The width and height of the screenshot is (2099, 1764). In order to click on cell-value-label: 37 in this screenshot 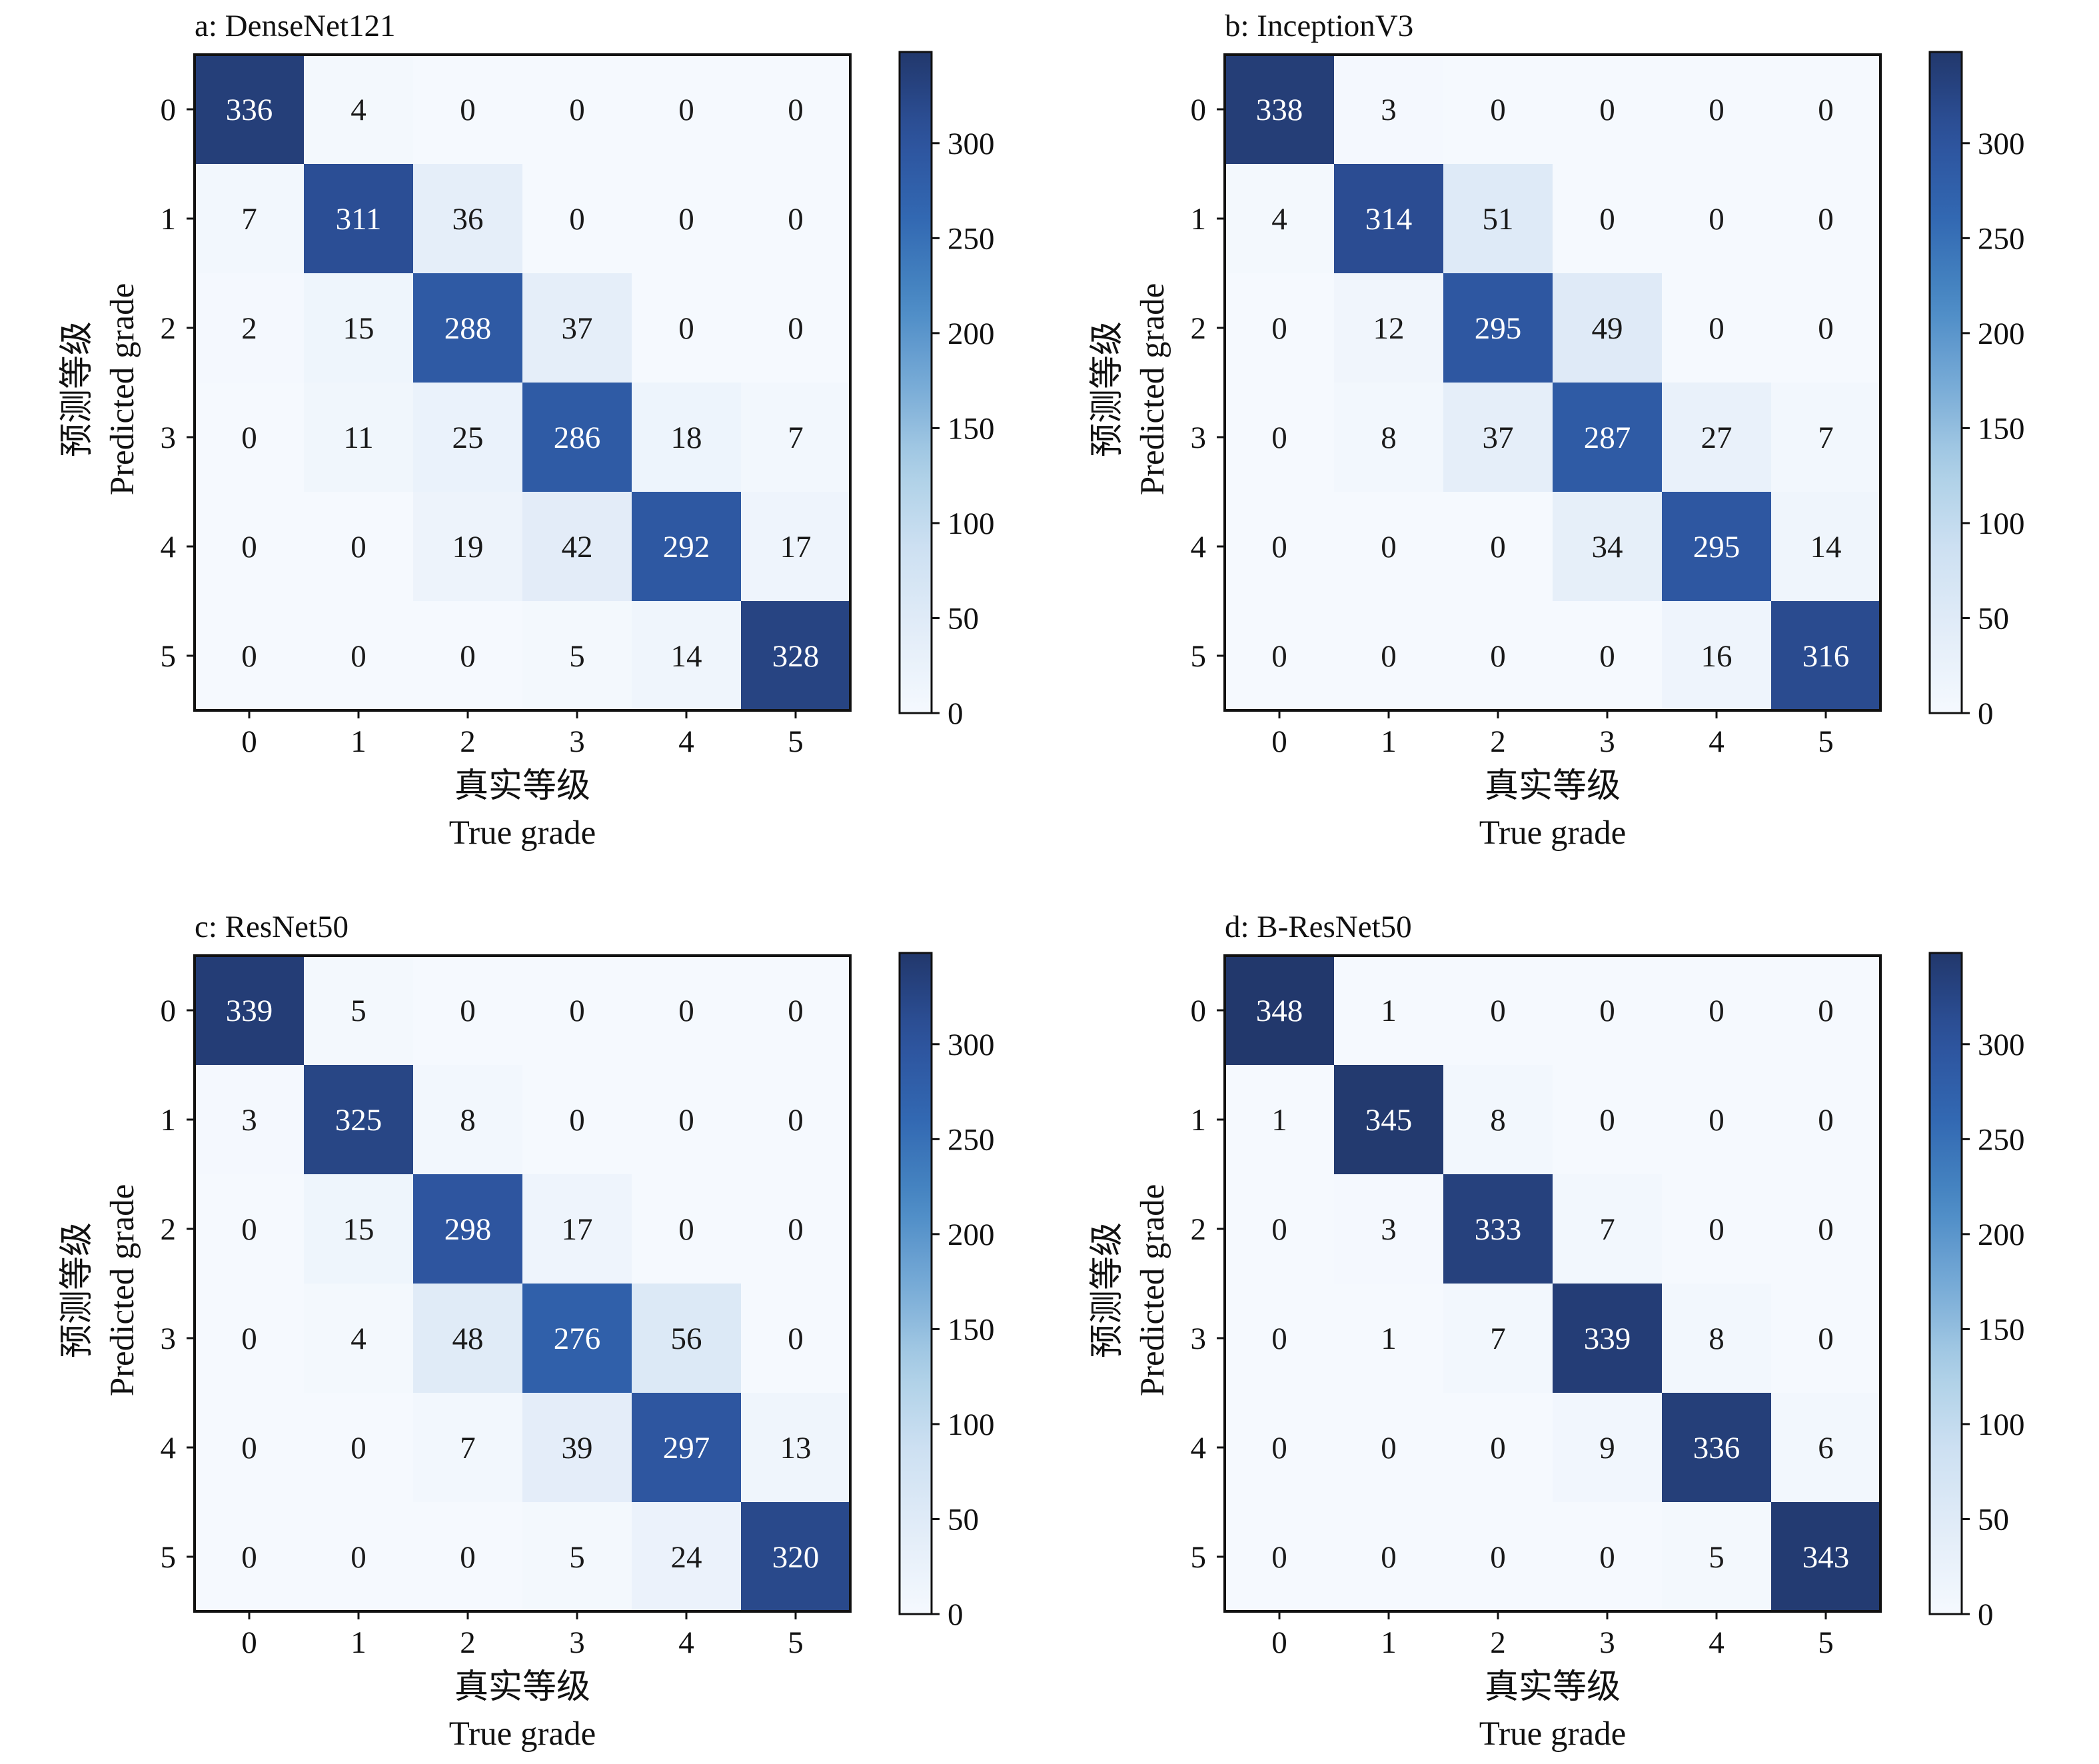, I will do `click(1498, 438)`.